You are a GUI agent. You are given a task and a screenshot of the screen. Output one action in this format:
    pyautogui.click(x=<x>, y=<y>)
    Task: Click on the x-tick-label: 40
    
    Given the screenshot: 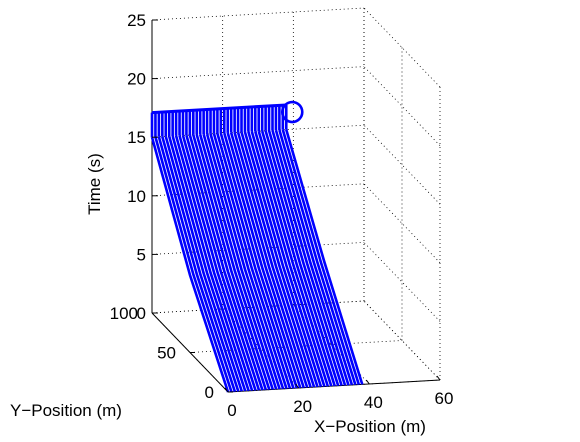 What is the action you would take?
    pyautogui.click(x=373, y=402)
    